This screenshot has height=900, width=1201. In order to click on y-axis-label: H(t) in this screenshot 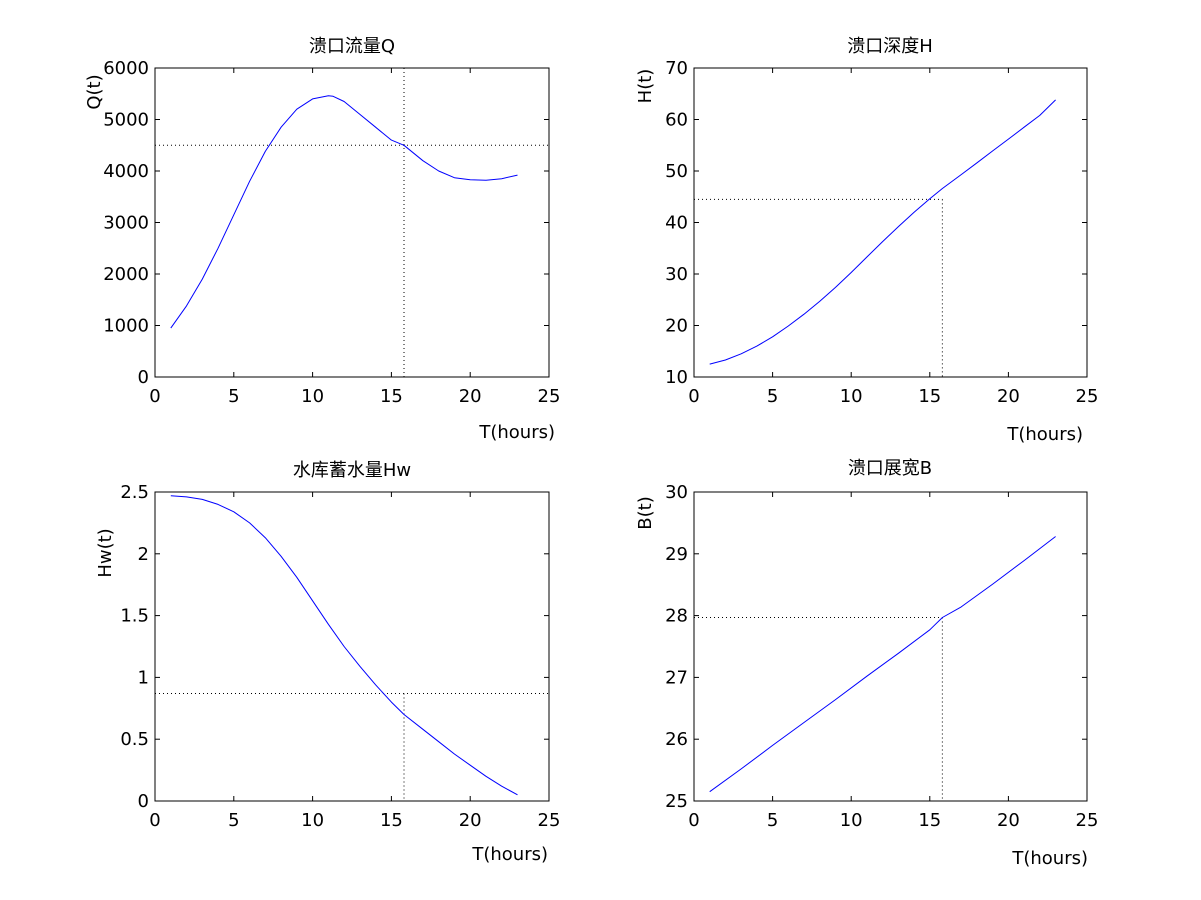, I will do `click(645, 86)`.